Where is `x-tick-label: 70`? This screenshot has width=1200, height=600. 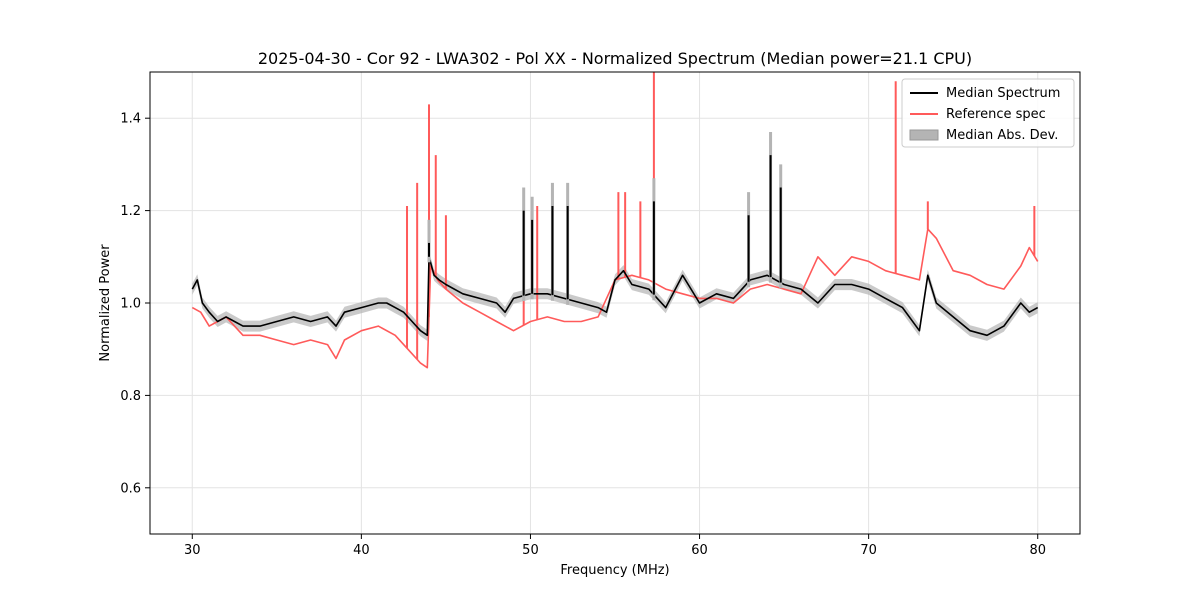
x-tick-label: 70 is located at coordinates (868, 550).